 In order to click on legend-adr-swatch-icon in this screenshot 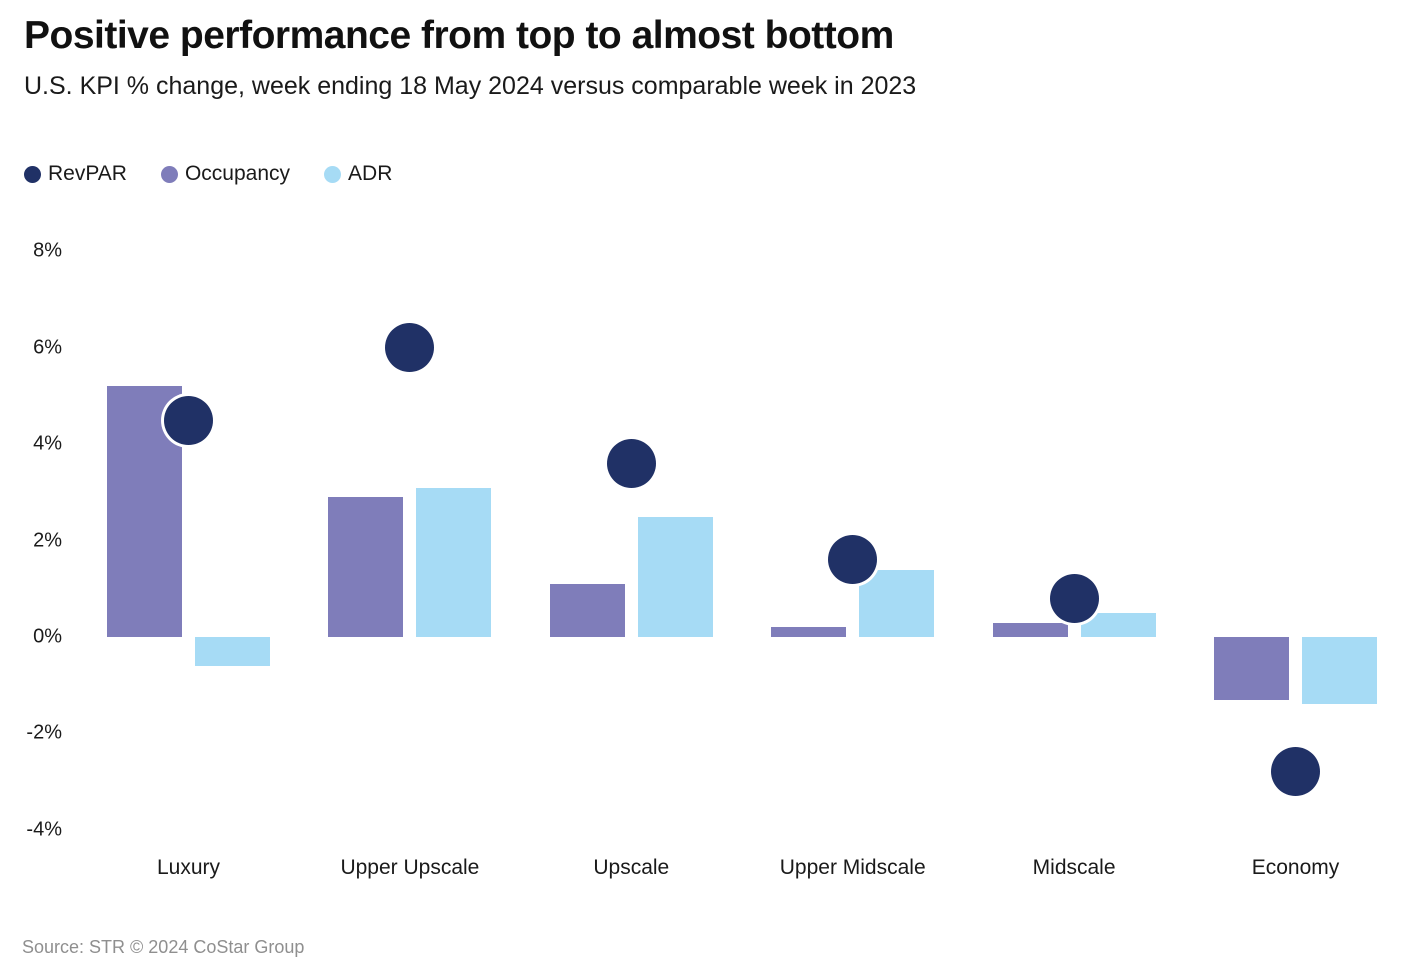, I will do `click(333, 174)`.